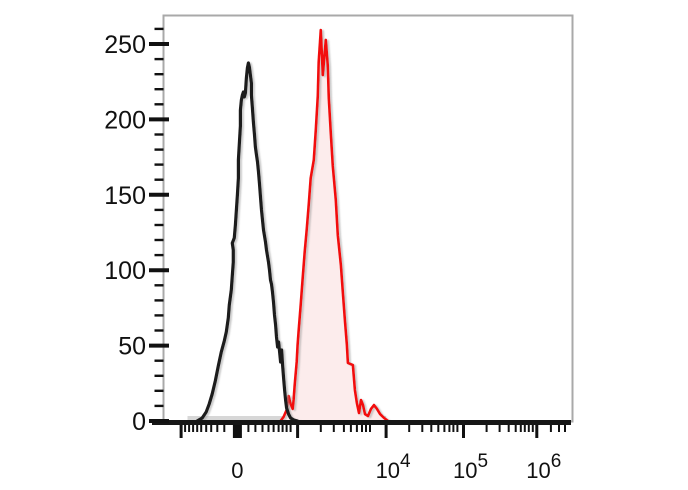 Image resolution: width=688 pixels, height=490 pixels. I want to click on y-tick-label: 200, so click(125, 120).